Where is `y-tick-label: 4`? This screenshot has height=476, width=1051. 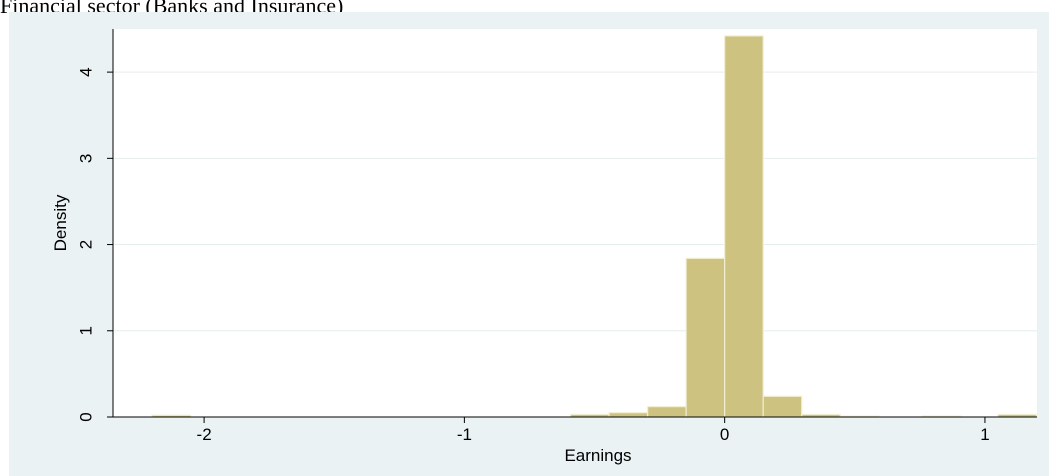 y-tick-label: 4 is located at coordinates (86, 71).